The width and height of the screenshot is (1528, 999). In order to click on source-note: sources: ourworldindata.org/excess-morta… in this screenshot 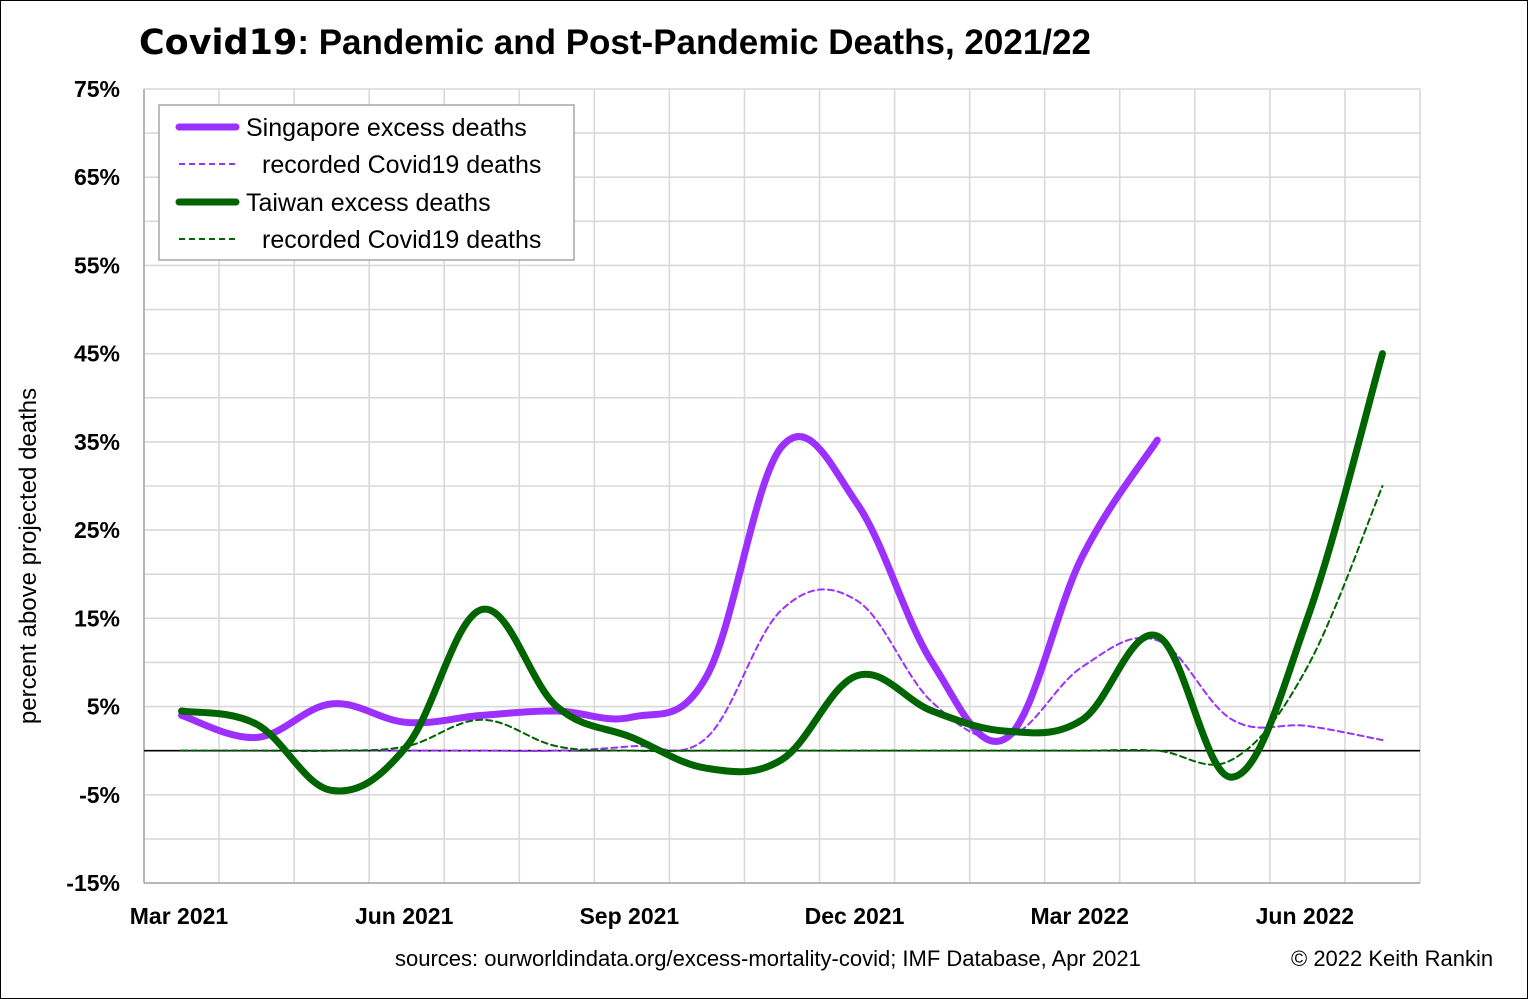, I will do `click(768, 958)`.